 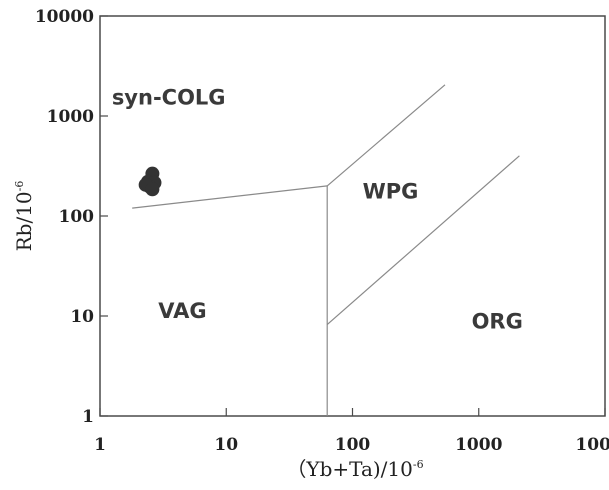 What do you see at coordinates (418, 464) in the screenshot?
I see `x-axis-title-superscript: -6` at bounding box center [418, 464].